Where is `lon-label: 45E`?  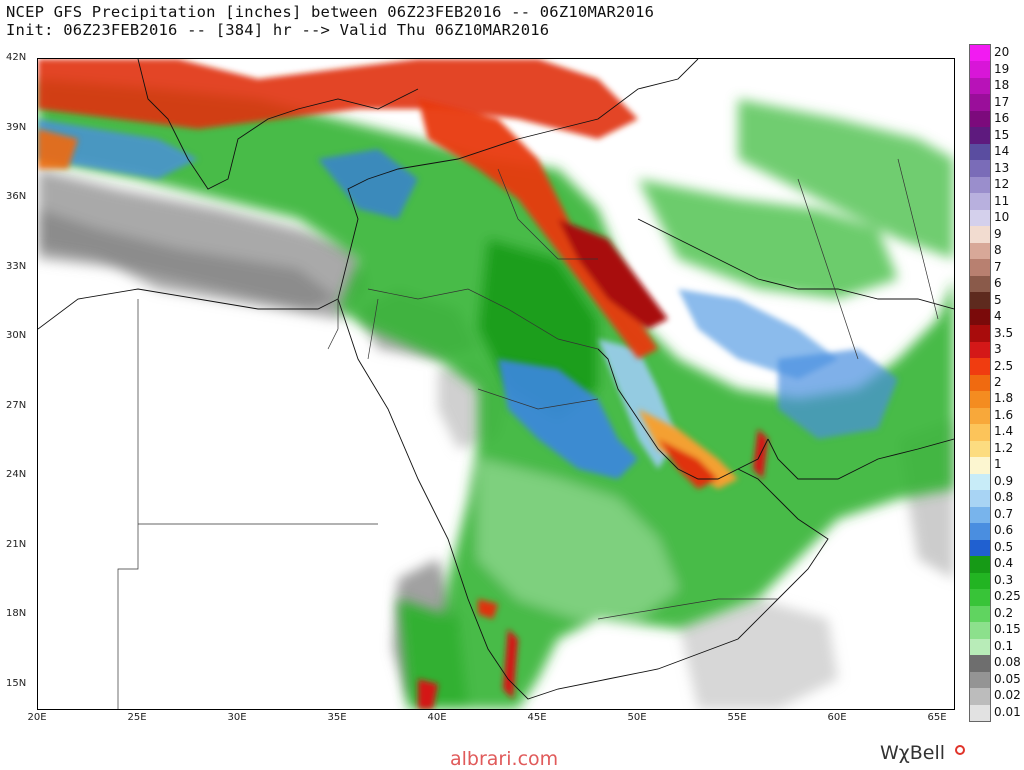 lon-label: 45E is located at coordinates (537, 717).